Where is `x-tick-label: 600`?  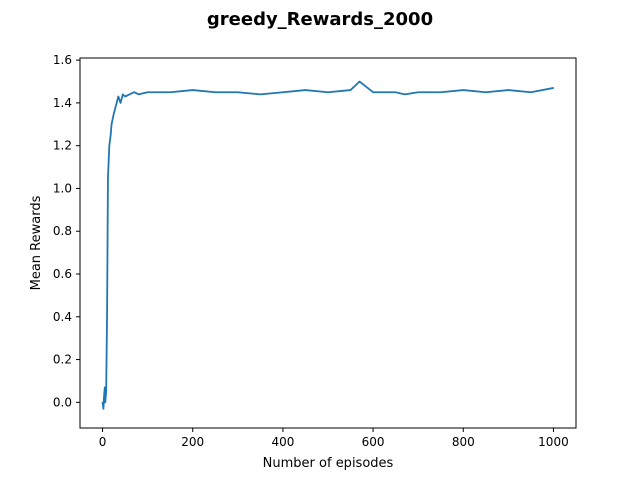
x-tick-label: 600 is located at coordinates (373, 442).